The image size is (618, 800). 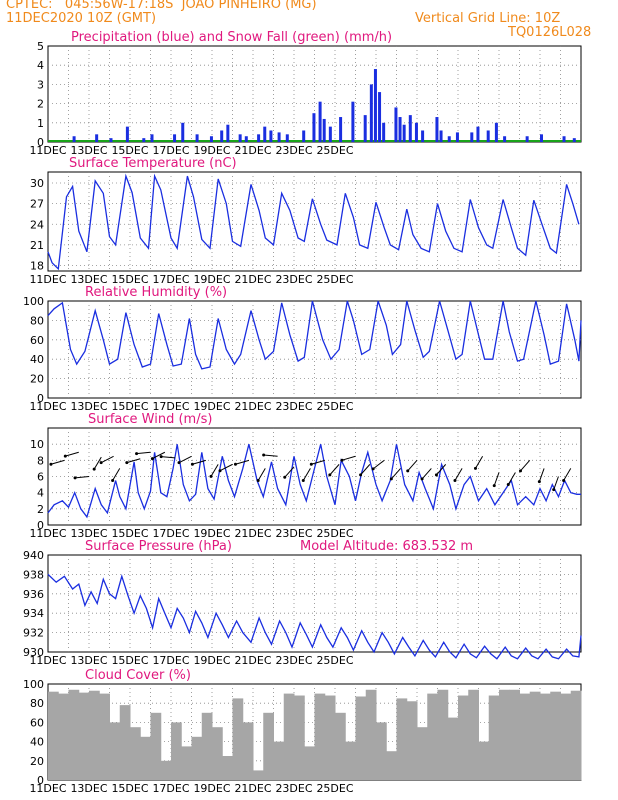 I want to click on cloud-y-tick-label: 100, so click(x=33, y=684).